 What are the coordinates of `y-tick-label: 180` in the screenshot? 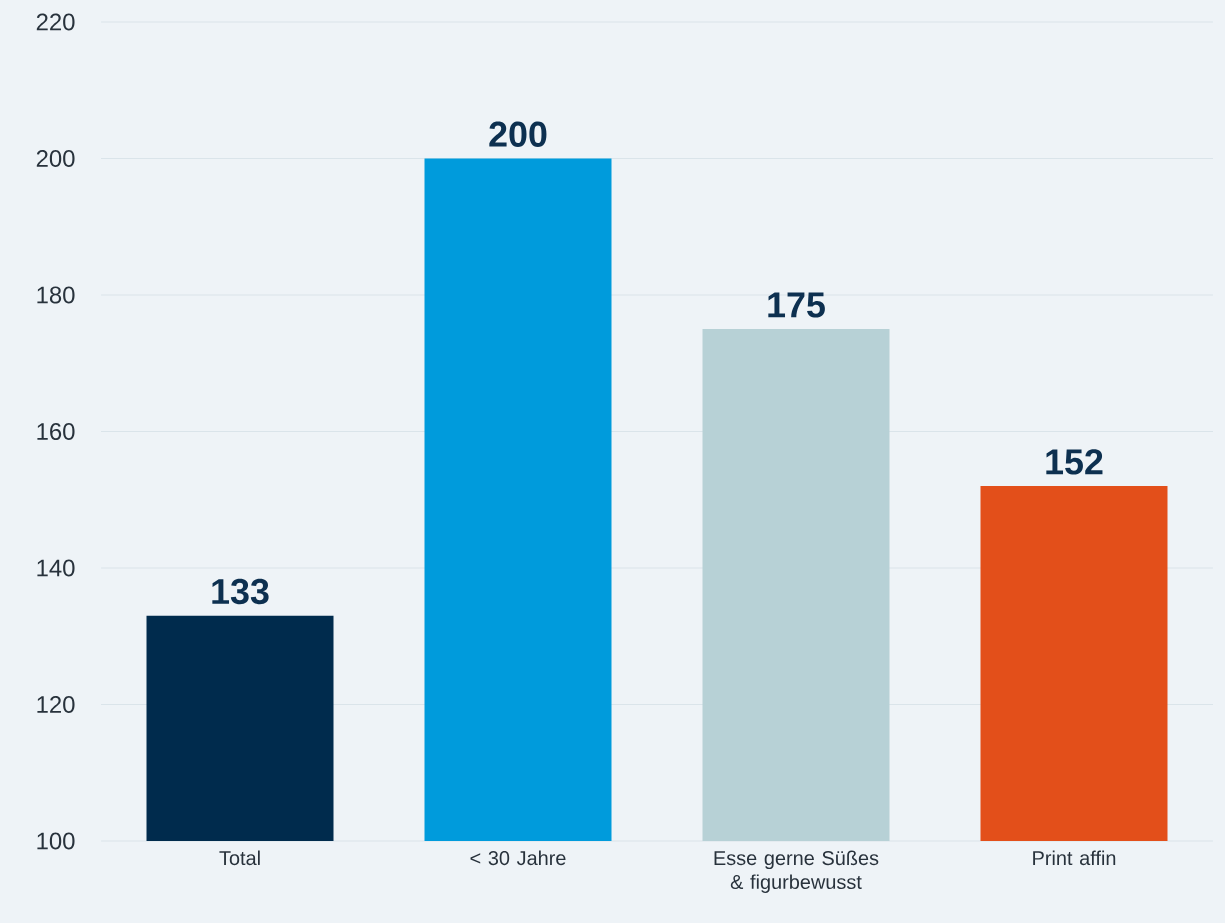 It's located at (56, 295).